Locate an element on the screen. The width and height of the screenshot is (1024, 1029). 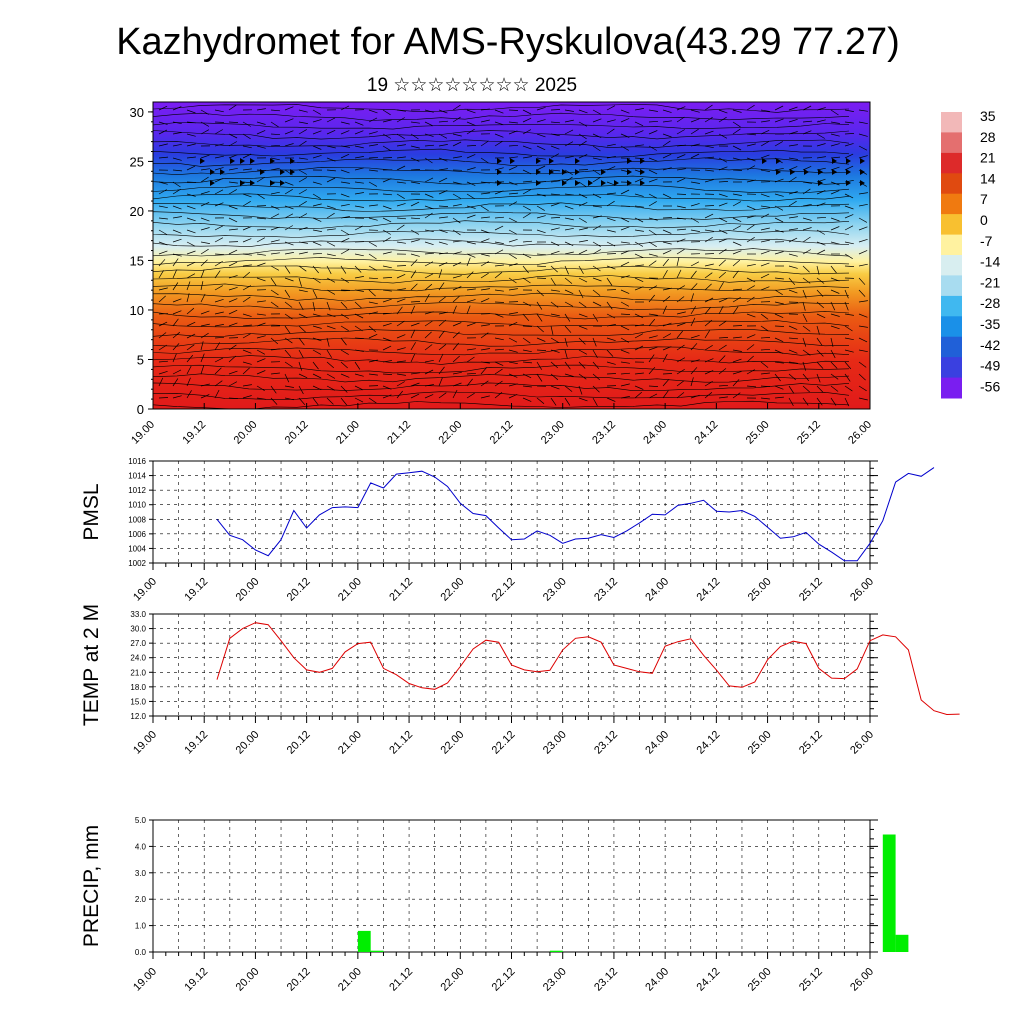
x-tick-label: 21.12 is located at coordinates (401, 590).